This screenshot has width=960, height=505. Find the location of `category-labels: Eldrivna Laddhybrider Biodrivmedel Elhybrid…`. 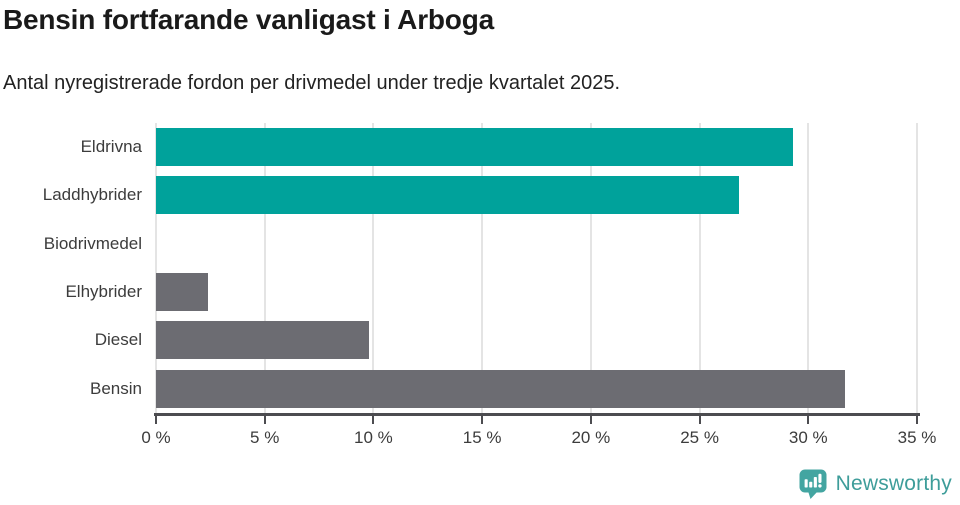

category-labels: Eldrivna Laddhybrider Biodrivmedel Elhybrid… is located at coordinates (71, 268).